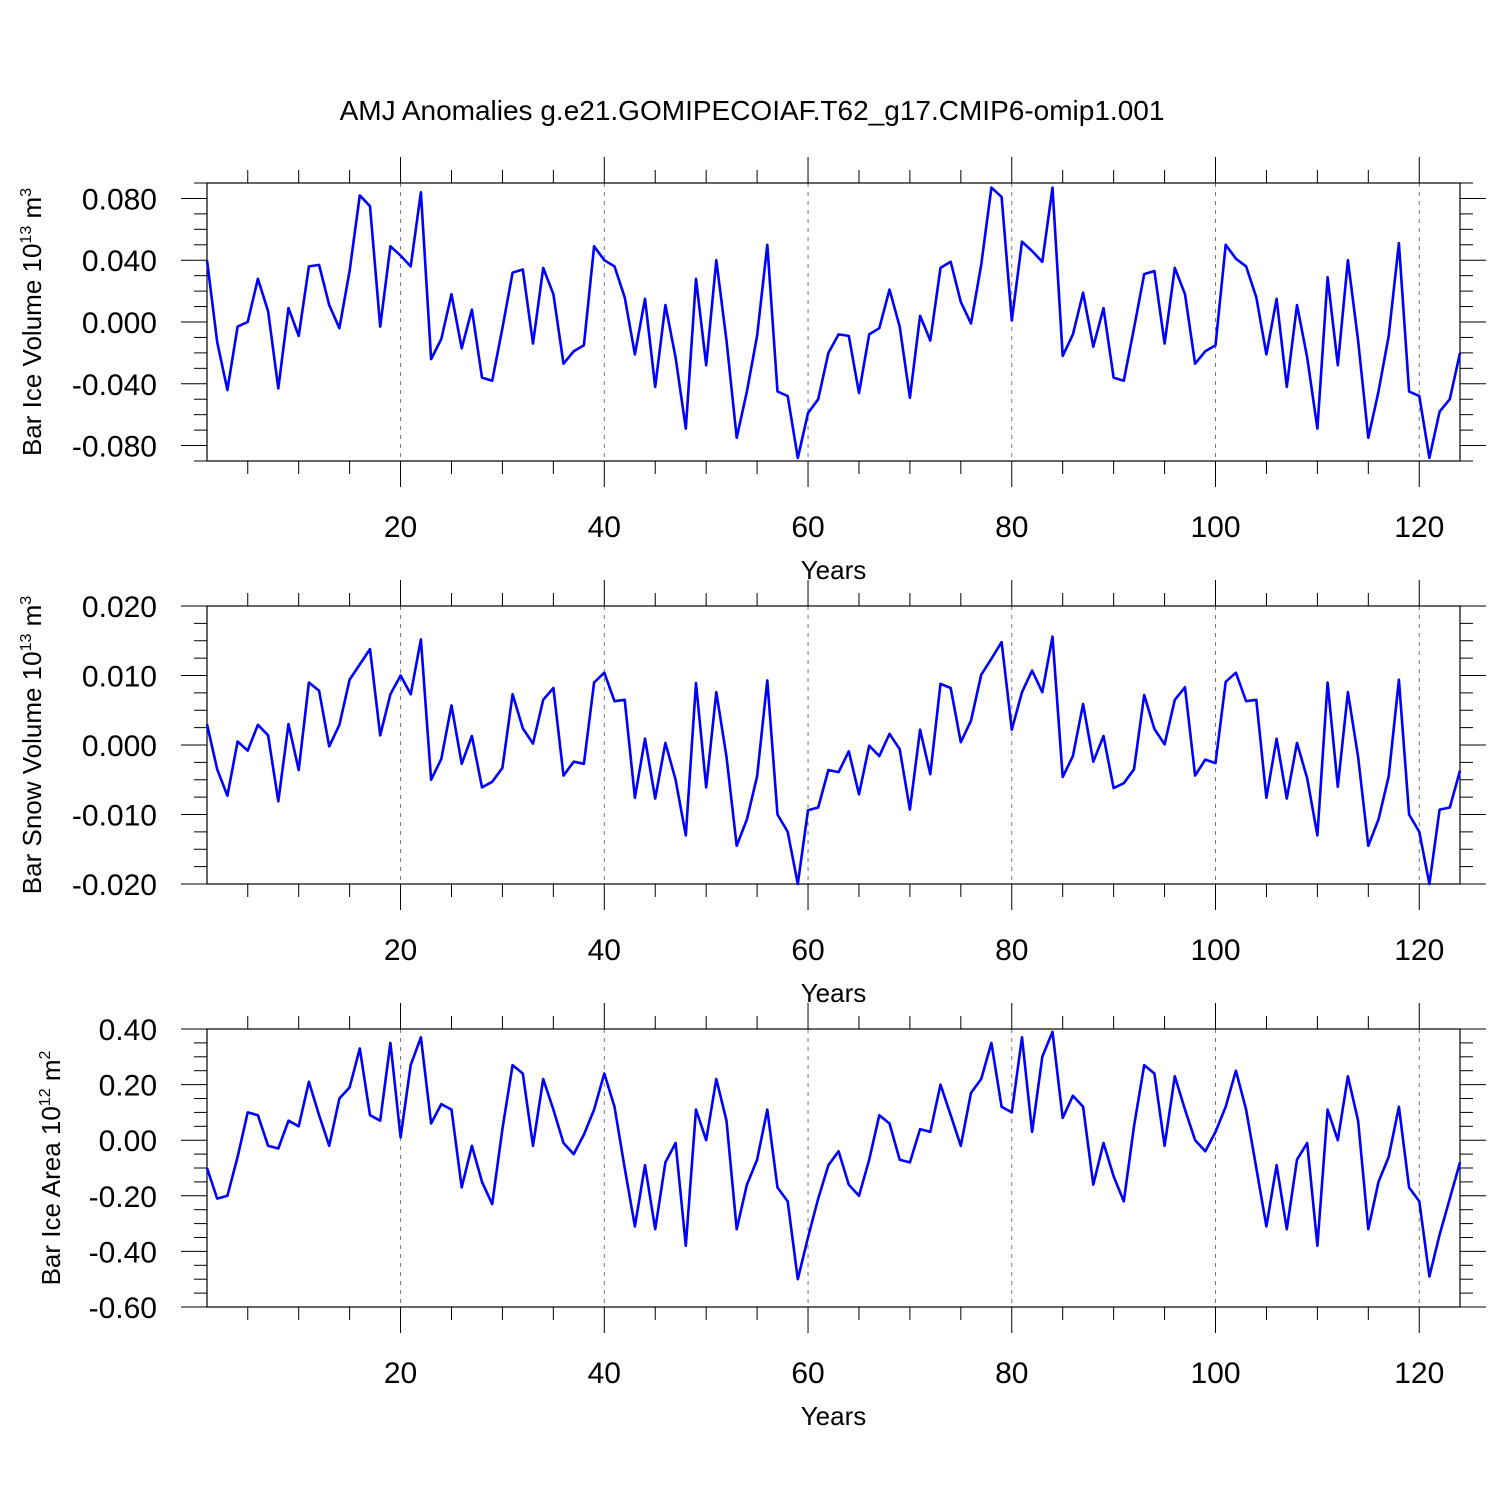  Describe the element at coordinates (1011, 527) in the screenshot. I see `ice-volume-x-tick-label: 80` at that location.